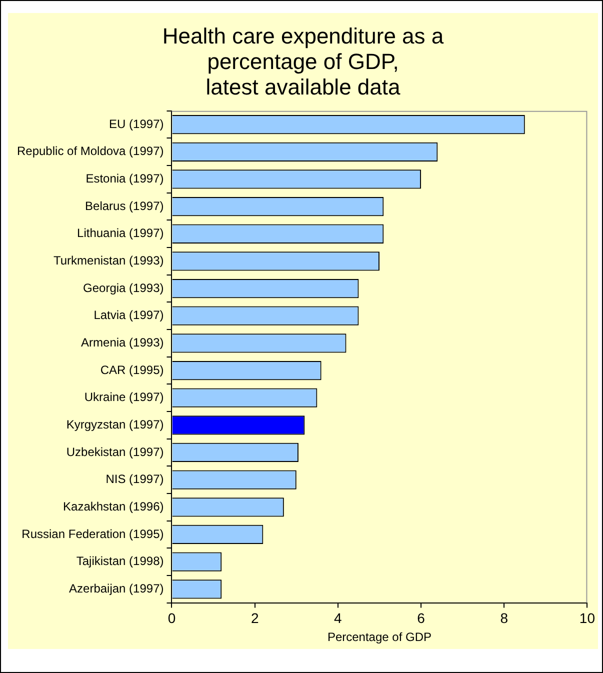  I want to click on y-tick-label: Lithuania (1997), so click(120, 233).